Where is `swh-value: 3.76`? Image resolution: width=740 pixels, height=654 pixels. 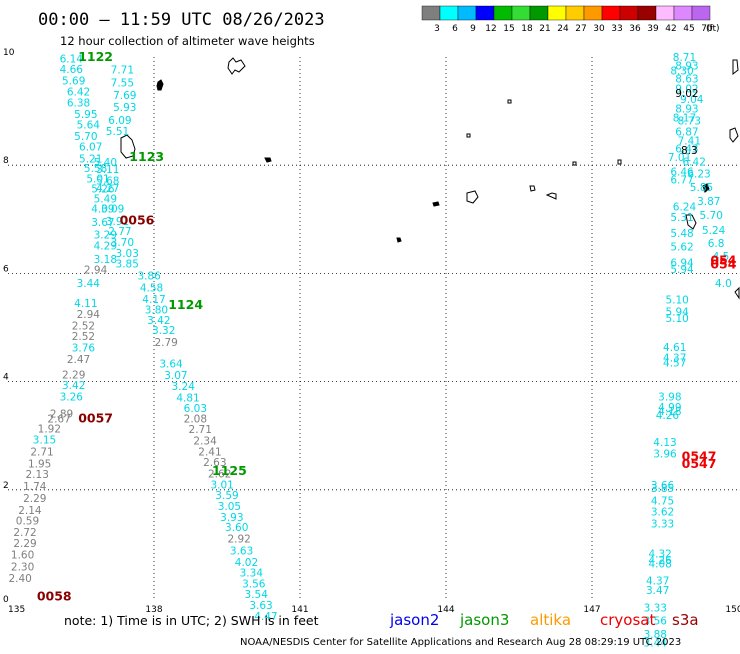 swh-value: 3.76 is located at coordinates (84, 349).